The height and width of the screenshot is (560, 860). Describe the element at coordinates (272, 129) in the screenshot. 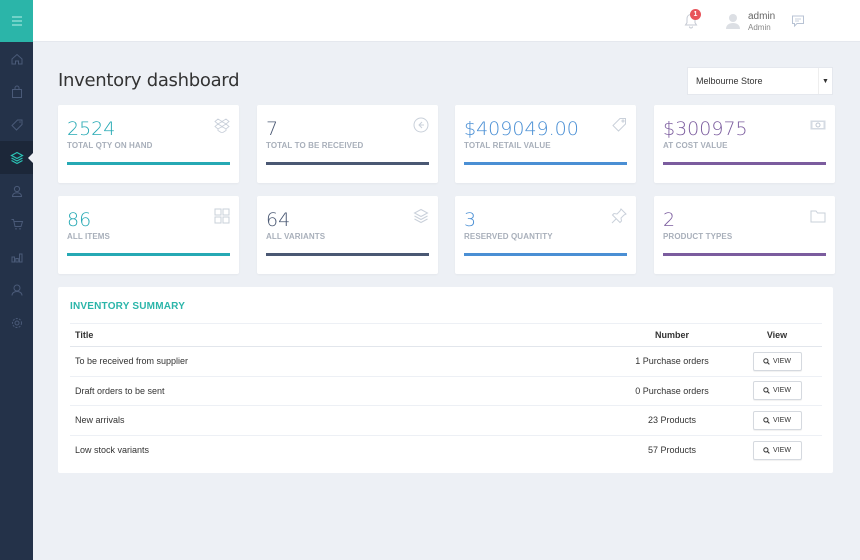

I see `stat-value: 7` at that location.